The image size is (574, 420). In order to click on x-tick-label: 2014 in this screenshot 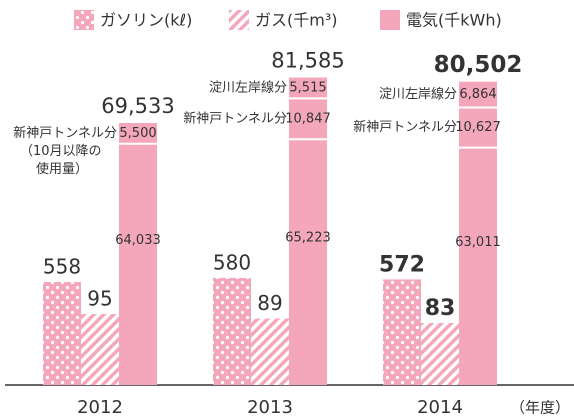, I will do `click(440, 407)`.